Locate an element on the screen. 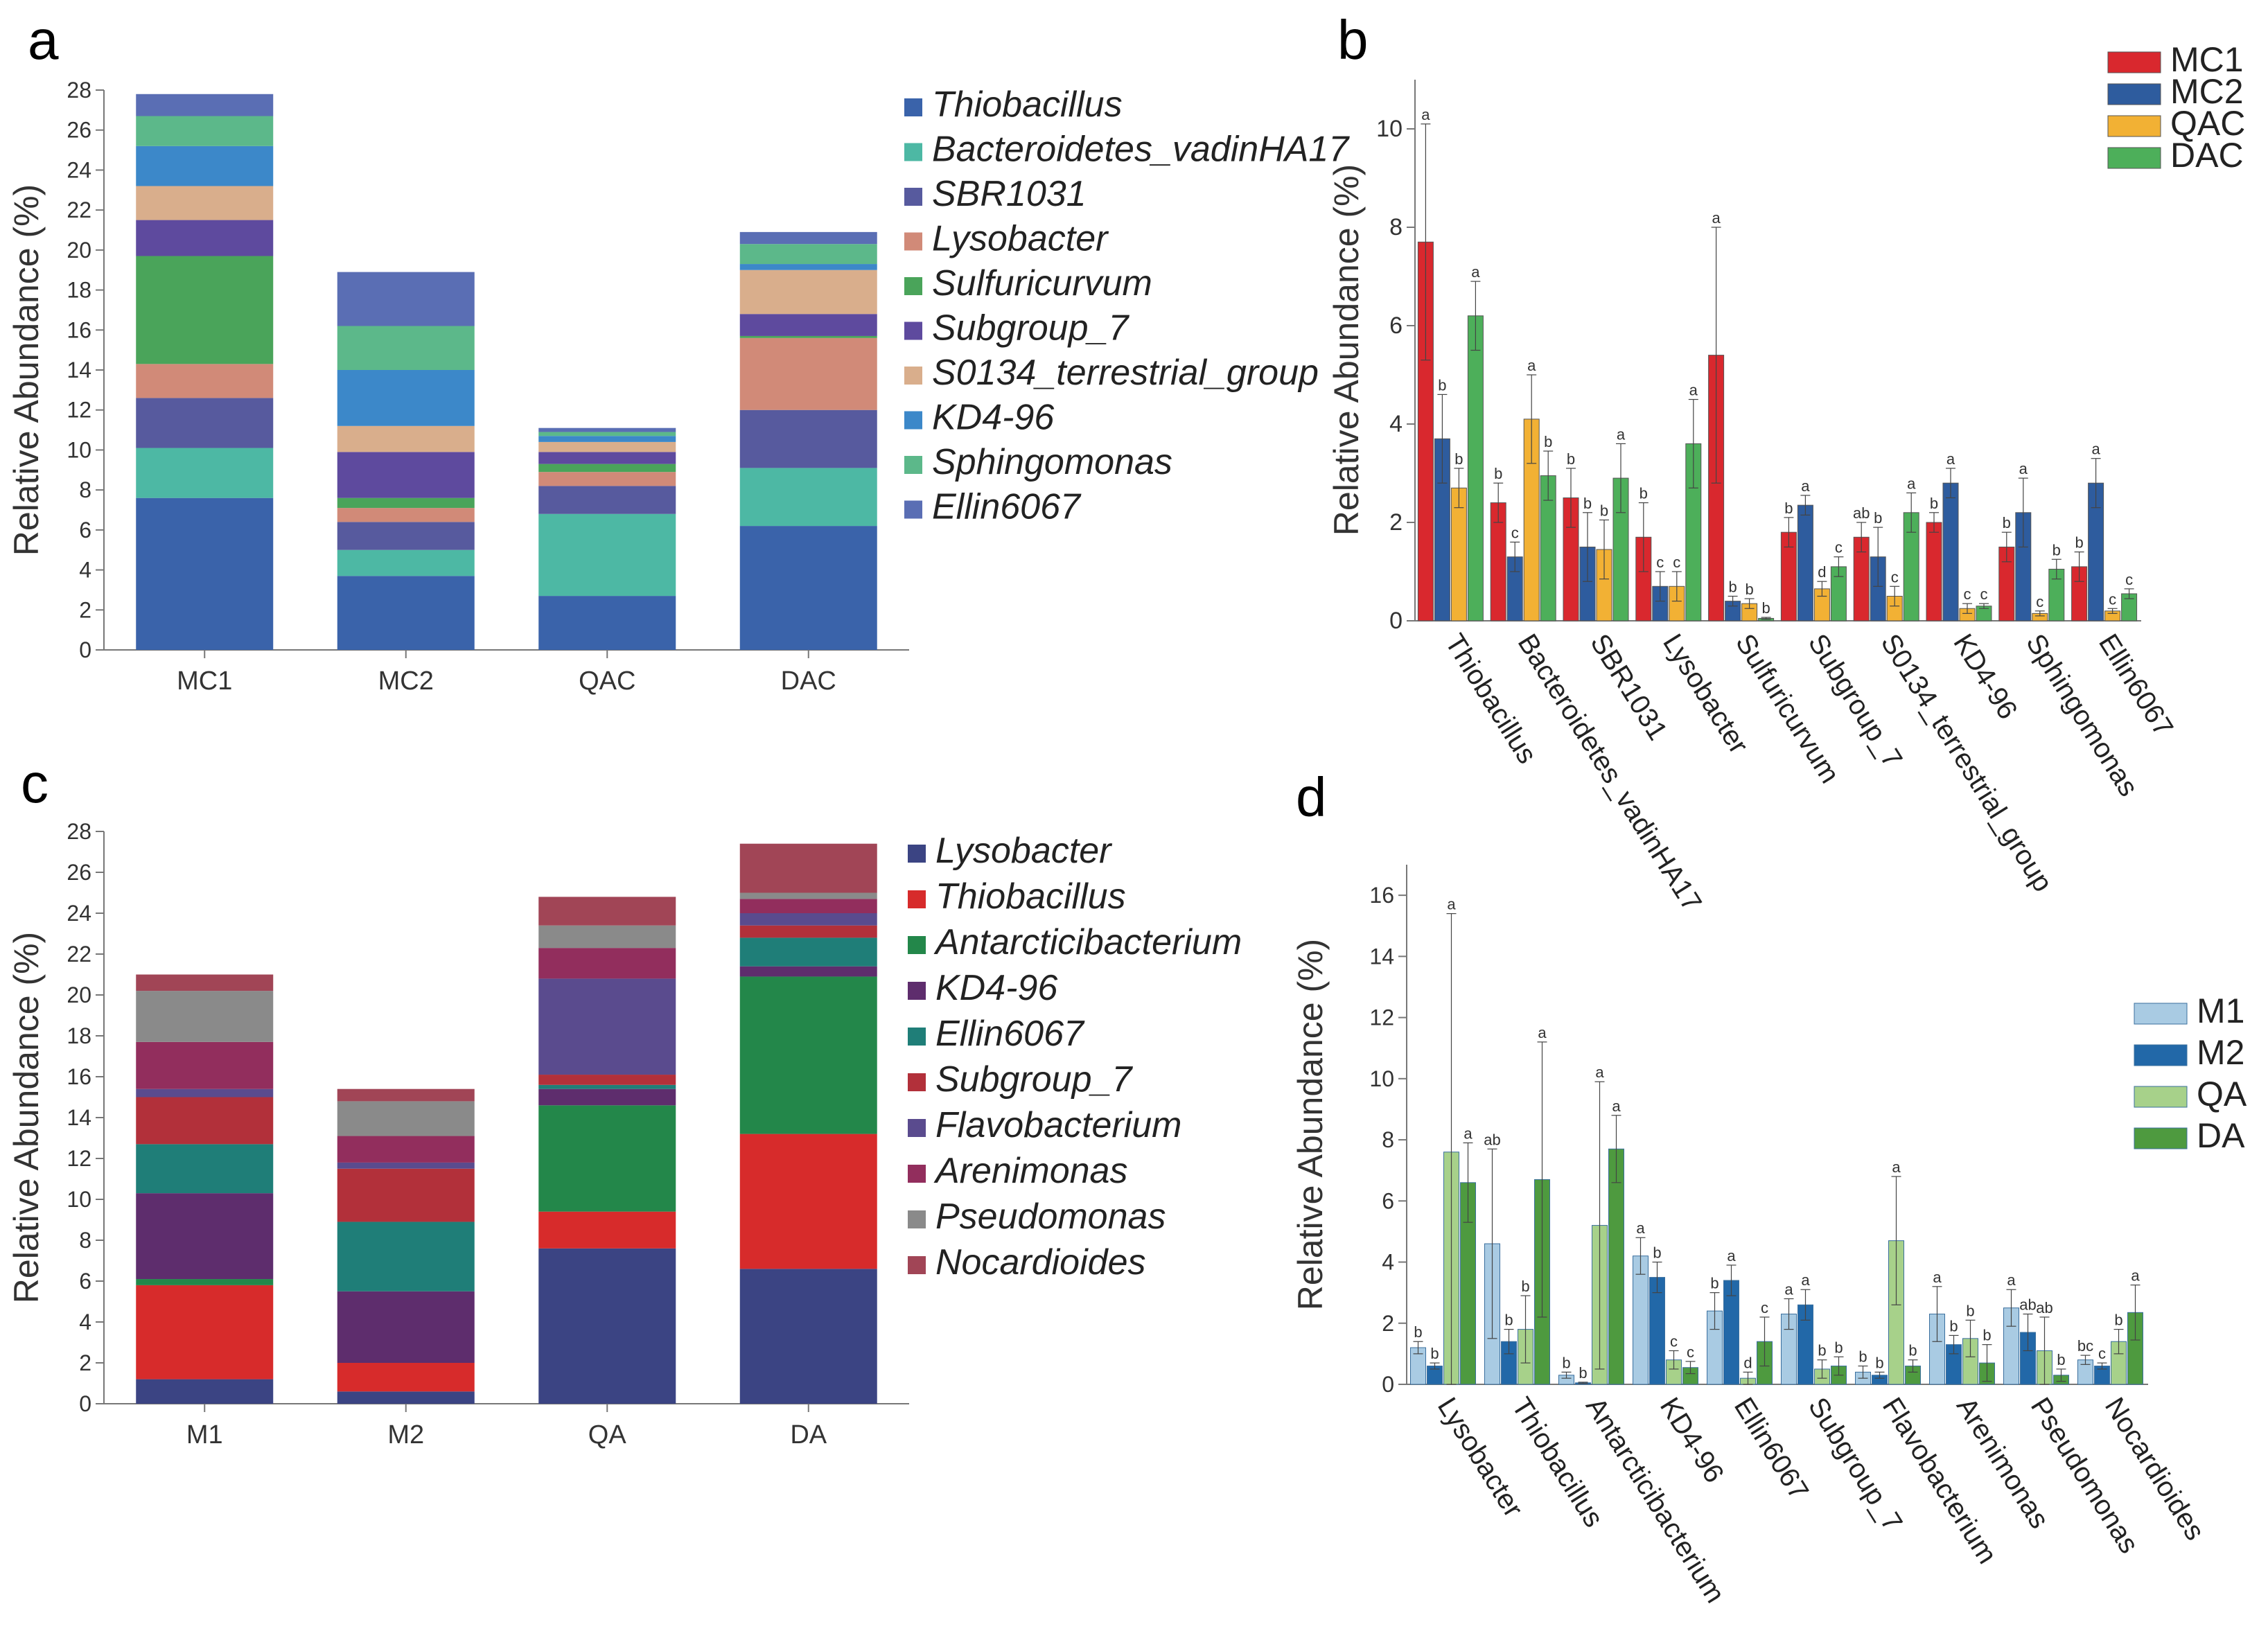 The width and height of the screenshot is (2268, 1631). bar-kd4-96-m2 is located at coordinates (1657, 1331).